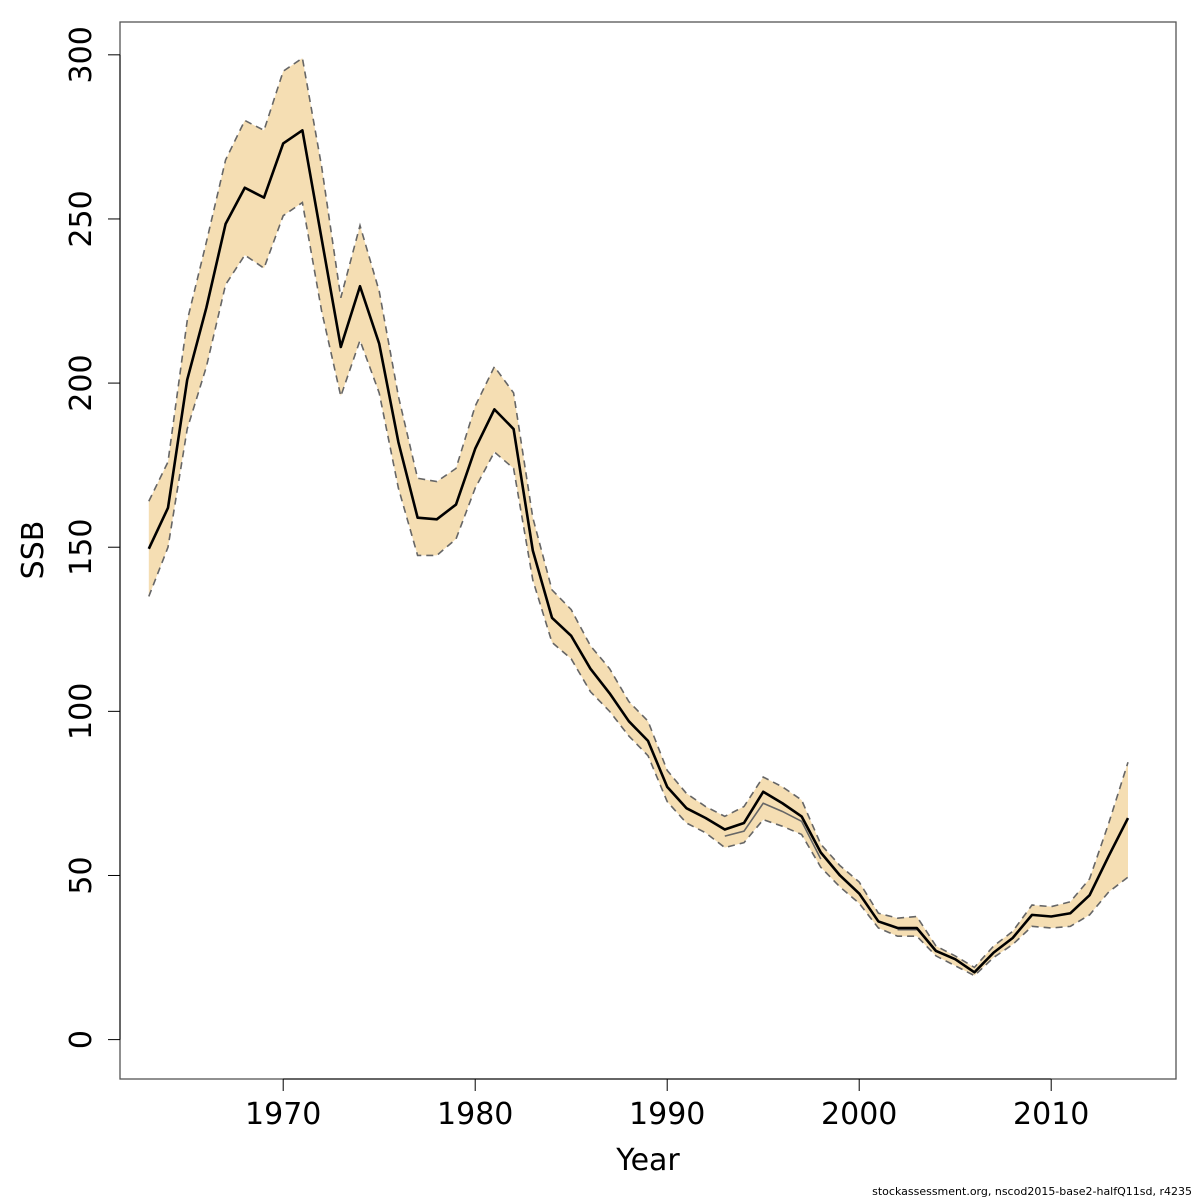  I want to click on y-tick-label: 50, so click(81, 875).